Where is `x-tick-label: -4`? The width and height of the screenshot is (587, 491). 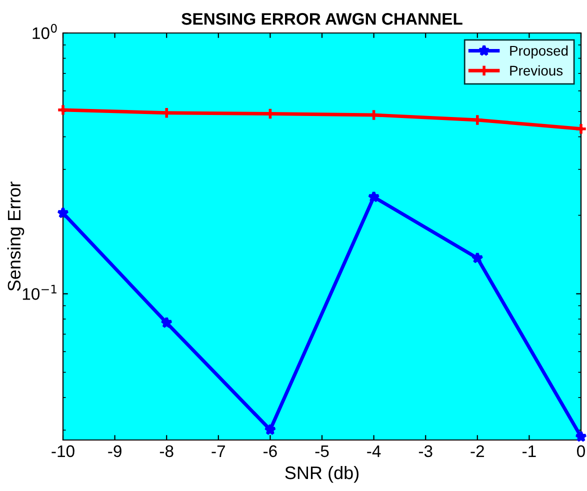
x-tick-label: -4 is located at coordinates (374, 451).